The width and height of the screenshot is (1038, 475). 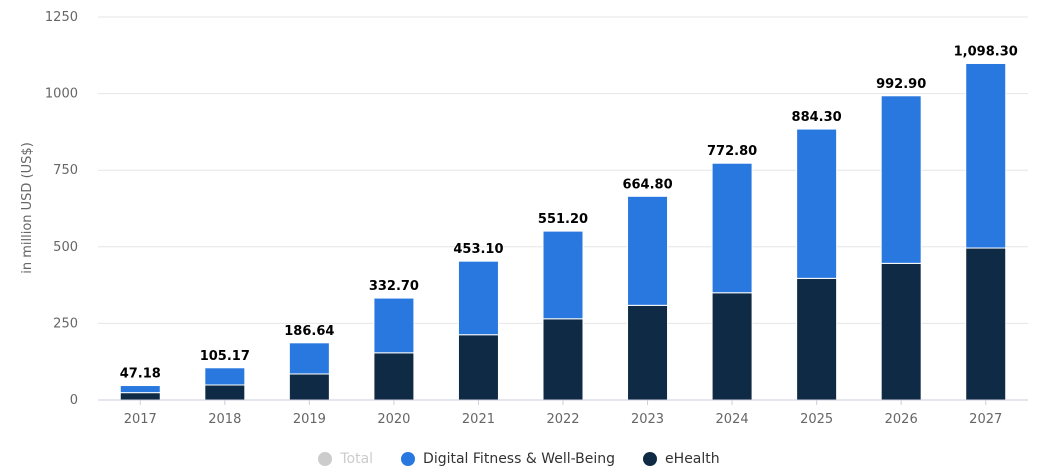 I want to click on y-tick-label: 500, so click(x=65, y=247).